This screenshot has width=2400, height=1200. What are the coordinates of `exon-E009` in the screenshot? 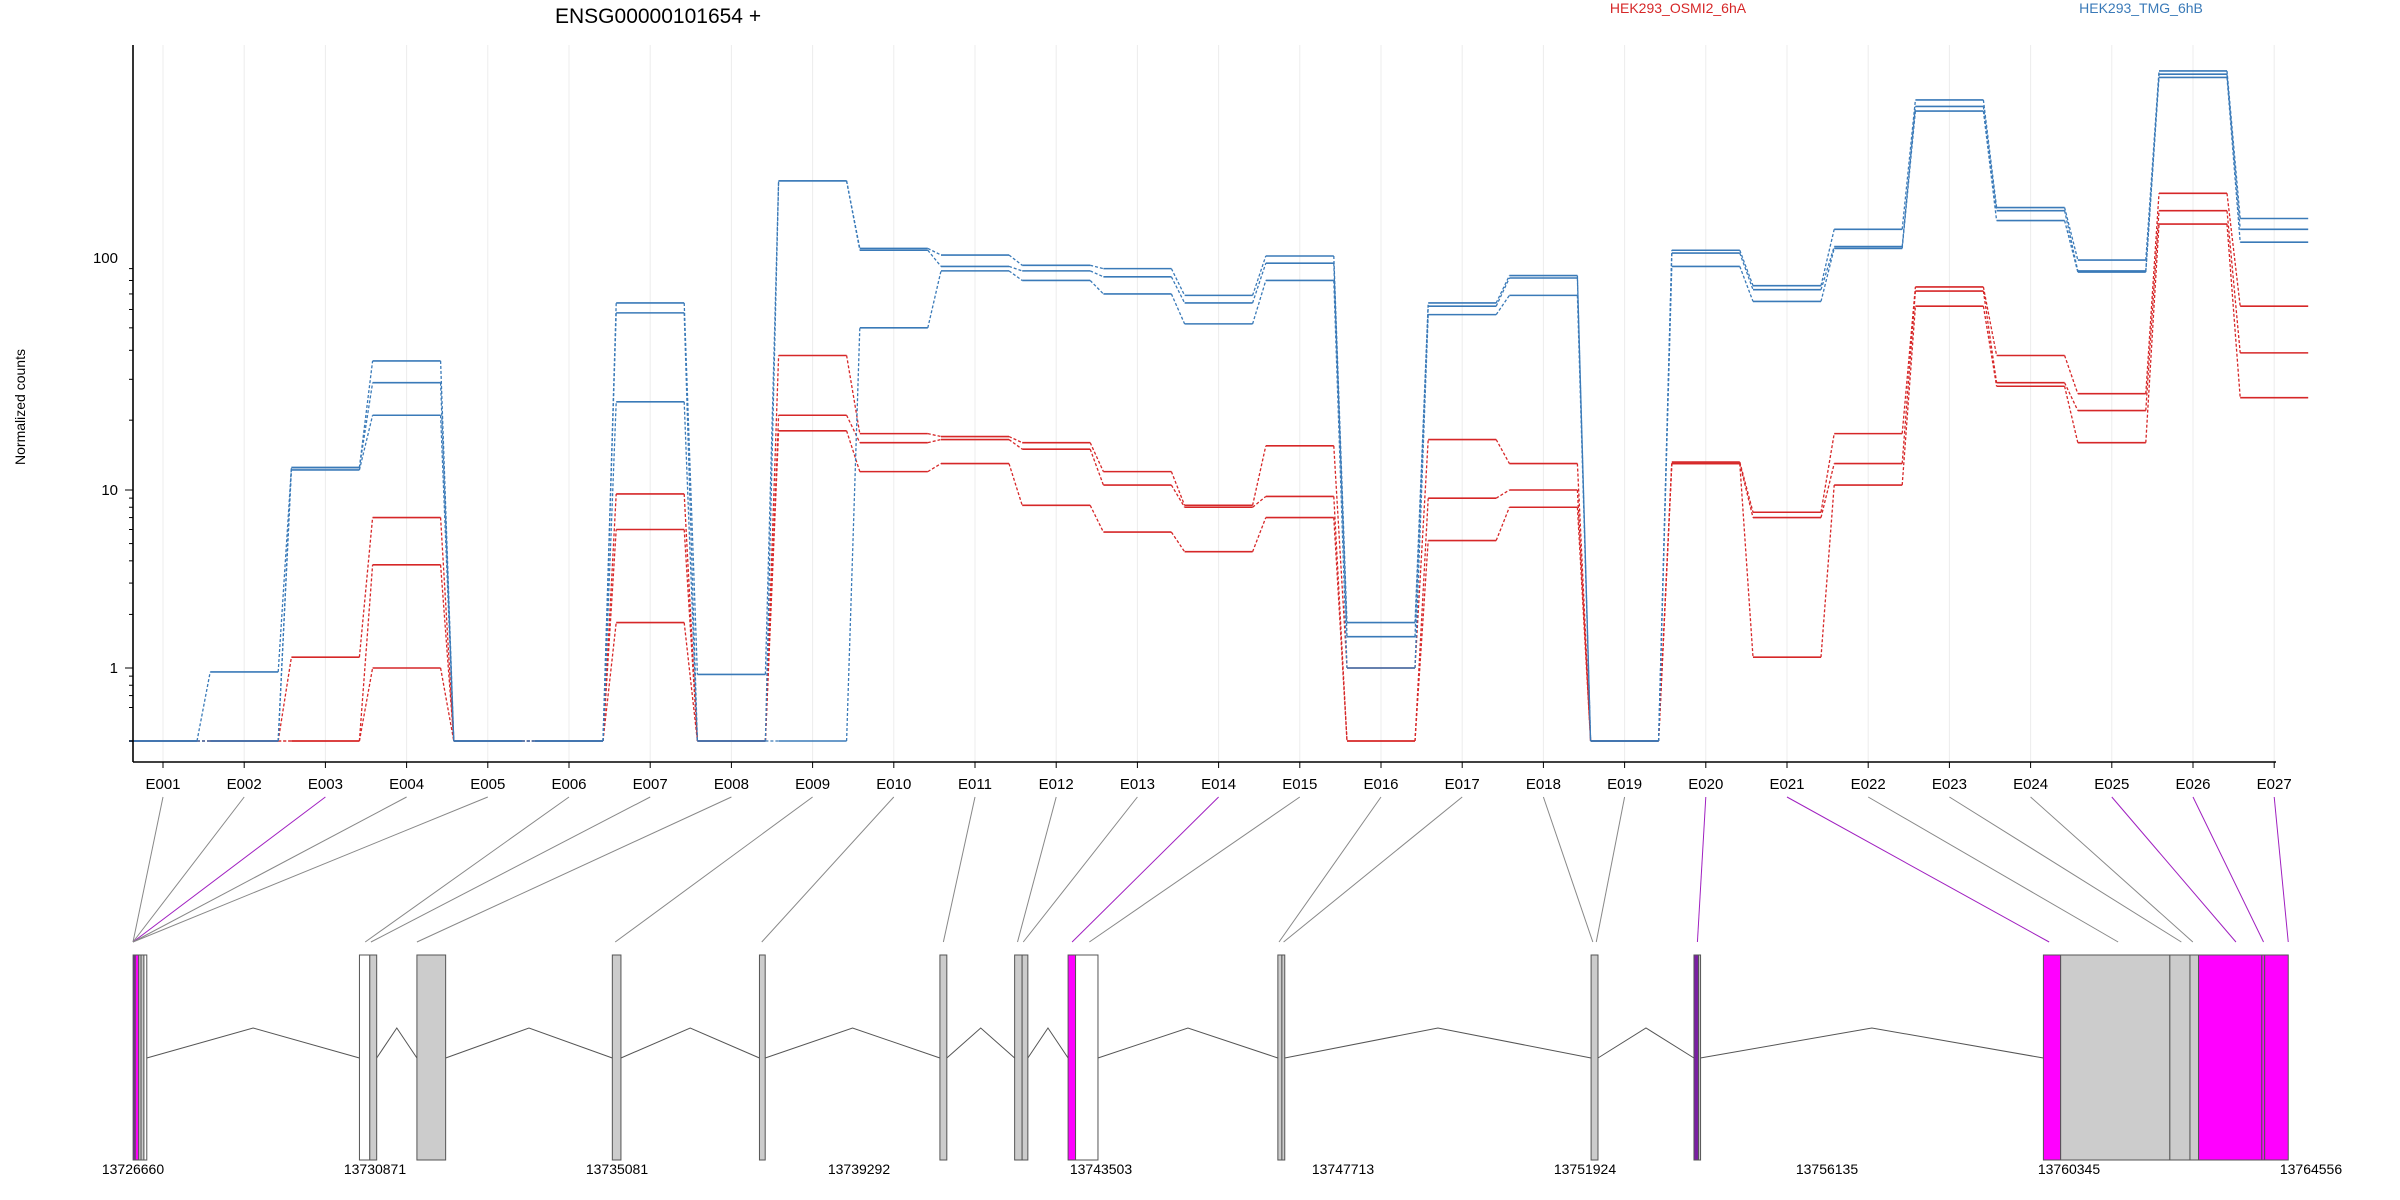 It's located at (616, 1057).